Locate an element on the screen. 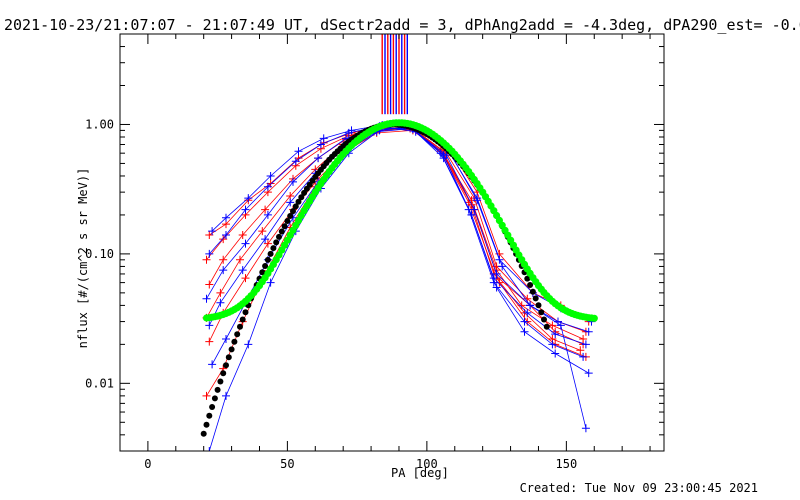  x-tick-label: 50 is located at coordinates (287, 464).